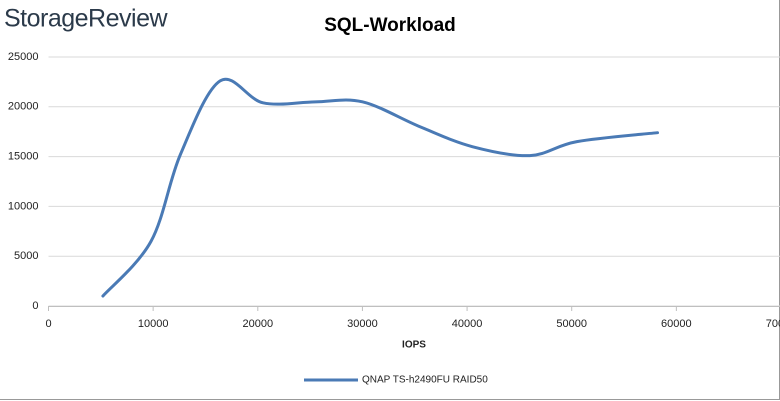  I want to click on x-tick-label: 30000, so click(362, 324).